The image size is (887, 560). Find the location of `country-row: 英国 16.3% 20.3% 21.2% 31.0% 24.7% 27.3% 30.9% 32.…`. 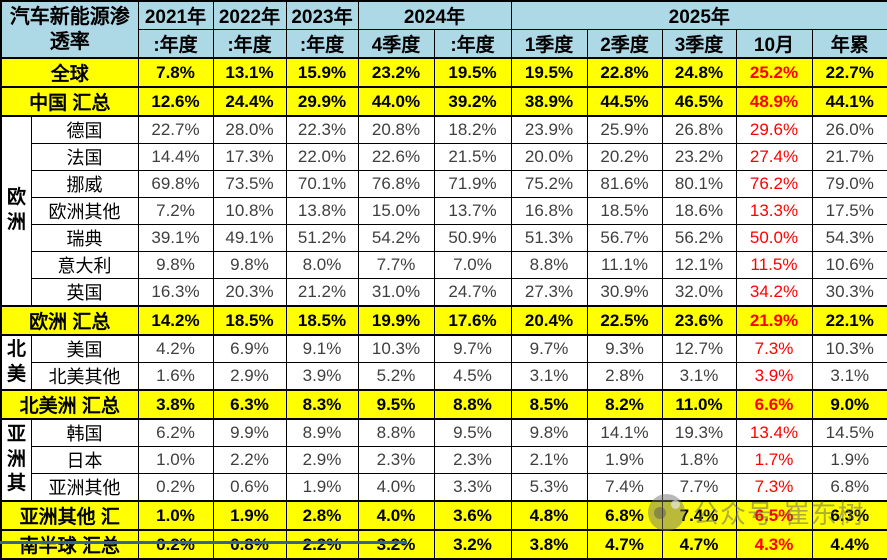

country-row: 英国 16.3% 20.3% 21.2% 31.0% 24.7% 27.3% 30.9% 32.… is located at coordinates (444, 292).